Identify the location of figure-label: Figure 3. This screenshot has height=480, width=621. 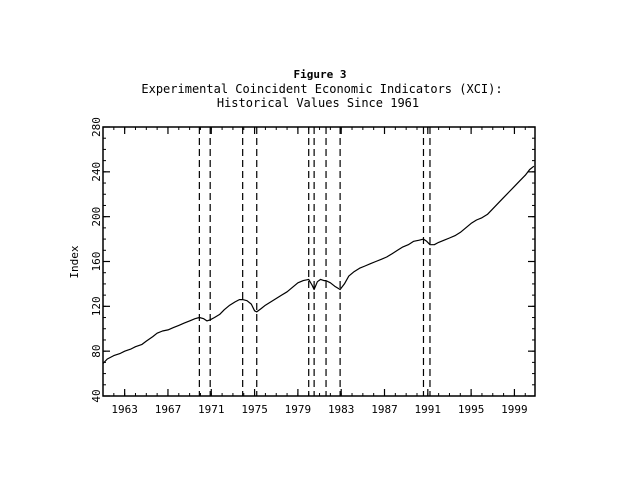
(320, 74).